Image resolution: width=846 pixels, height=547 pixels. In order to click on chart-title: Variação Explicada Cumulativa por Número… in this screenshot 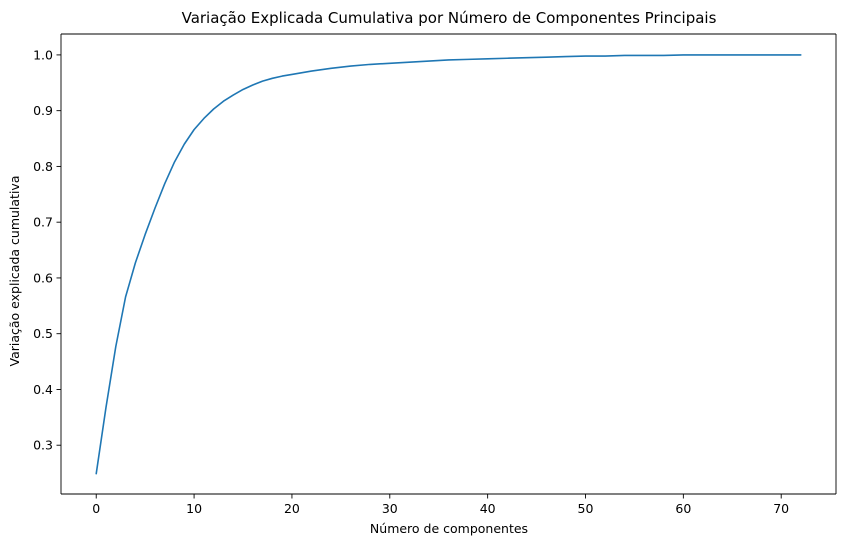, I will do `click(449, 18)`.